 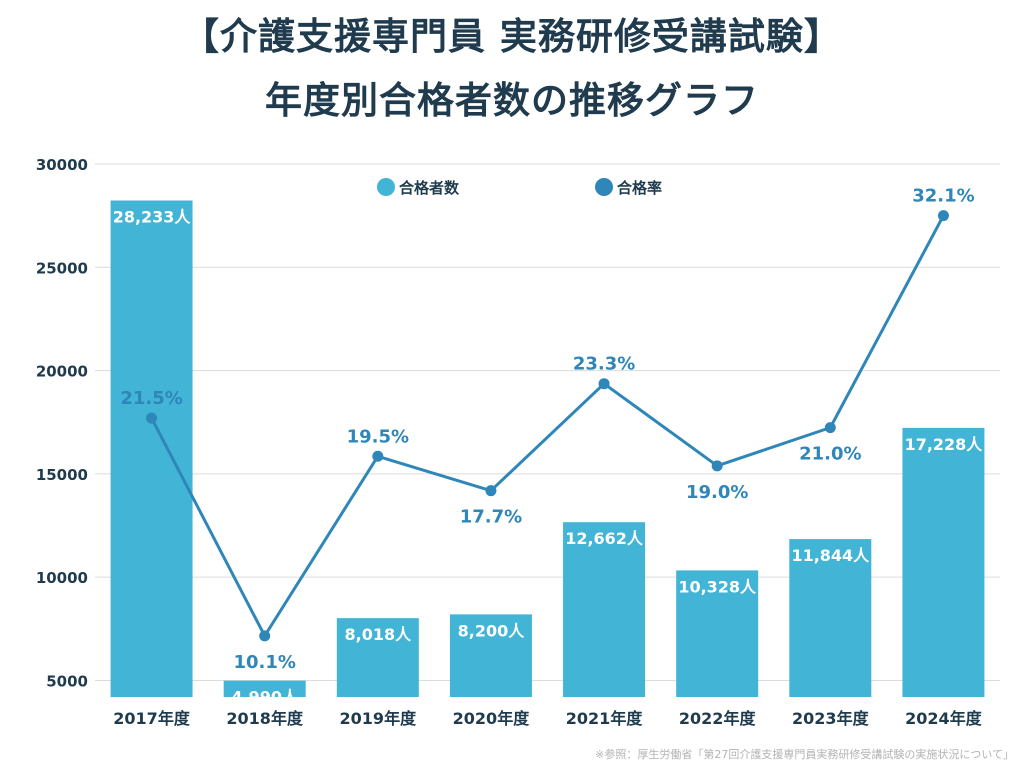 I want to click on y-tick-label: 5000, so click(x=67, y=681).